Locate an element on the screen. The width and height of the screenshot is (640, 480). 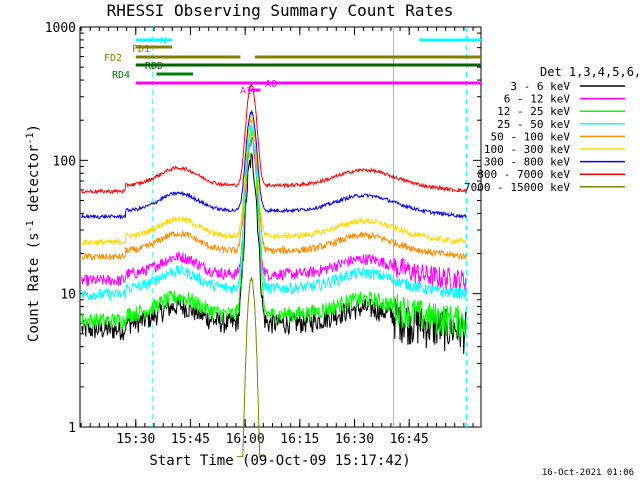
y-axis-label: Count Rate (s-1 detector-1) is located at coordinates (33, 233).